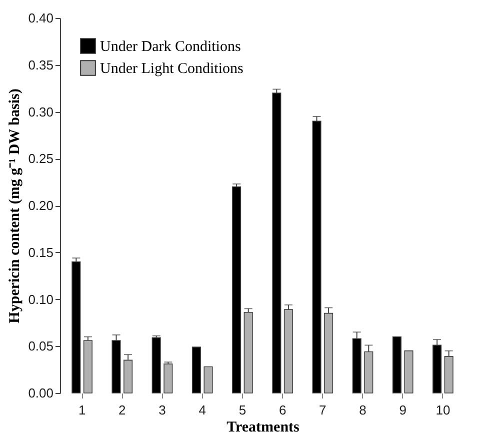 The width and height of the screenshot is (484, 439). Describe the element at coordinates (263, 428) in the screenshot. I see `x-axis-title: Treatments` at that location.